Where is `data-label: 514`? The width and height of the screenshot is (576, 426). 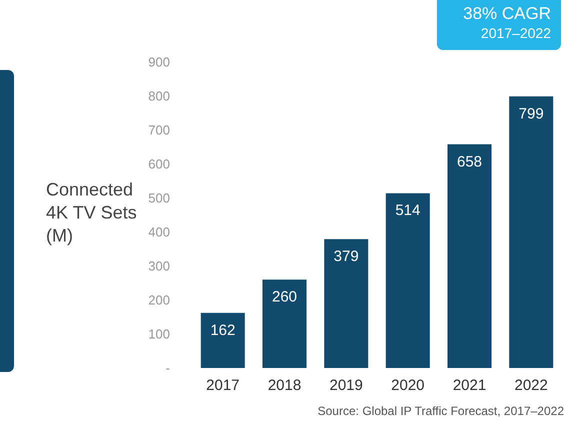
data-label: 514 is located at coordinates (407, 211).